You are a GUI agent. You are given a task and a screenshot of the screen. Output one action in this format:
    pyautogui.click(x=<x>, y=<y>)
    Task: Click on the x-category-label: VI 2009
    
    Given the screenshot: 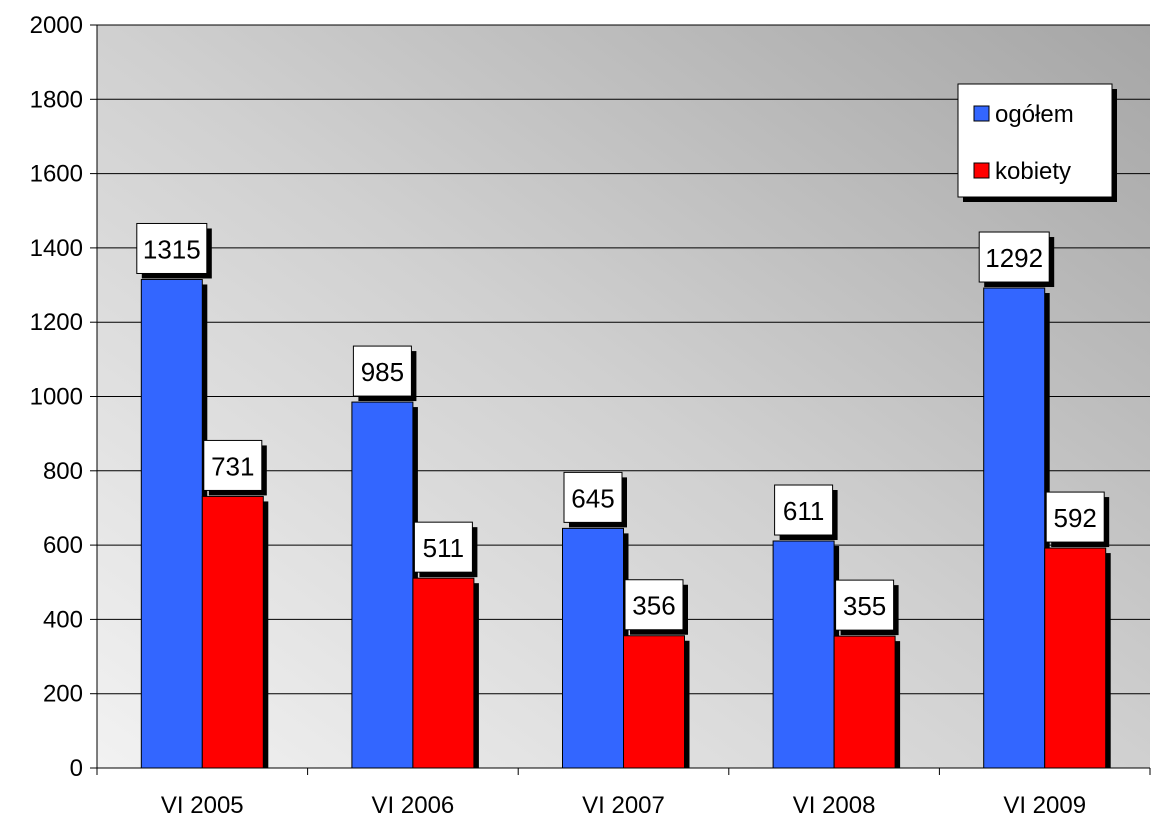 What is the action you would take?
    pyautogui.click(x=1044, y=805)
    